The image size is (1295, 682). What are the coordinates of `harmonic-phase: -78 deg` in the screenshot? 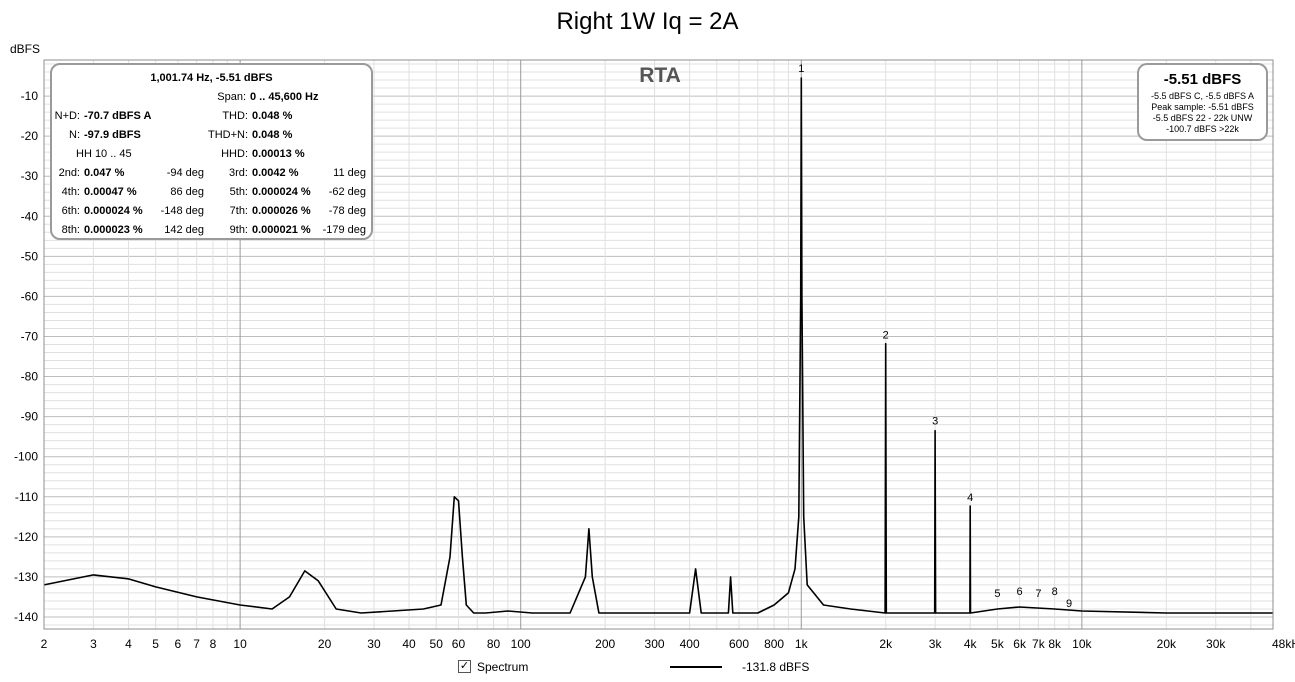 It's located at (347, 211).